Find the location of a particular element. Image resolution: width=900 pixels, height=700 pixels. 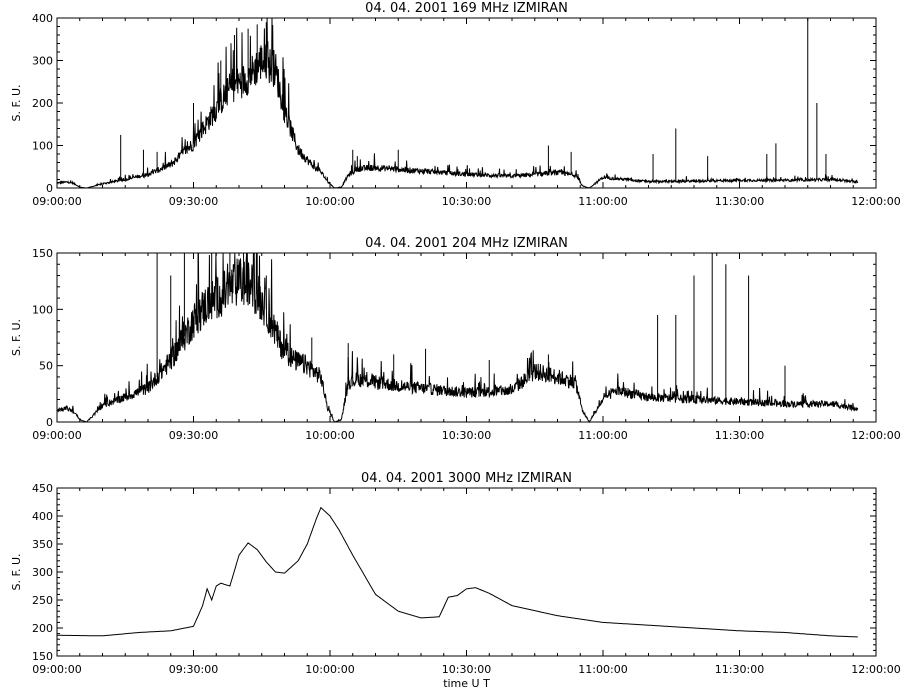

y-tick-label: 50 is located at coordinates (46, 366).